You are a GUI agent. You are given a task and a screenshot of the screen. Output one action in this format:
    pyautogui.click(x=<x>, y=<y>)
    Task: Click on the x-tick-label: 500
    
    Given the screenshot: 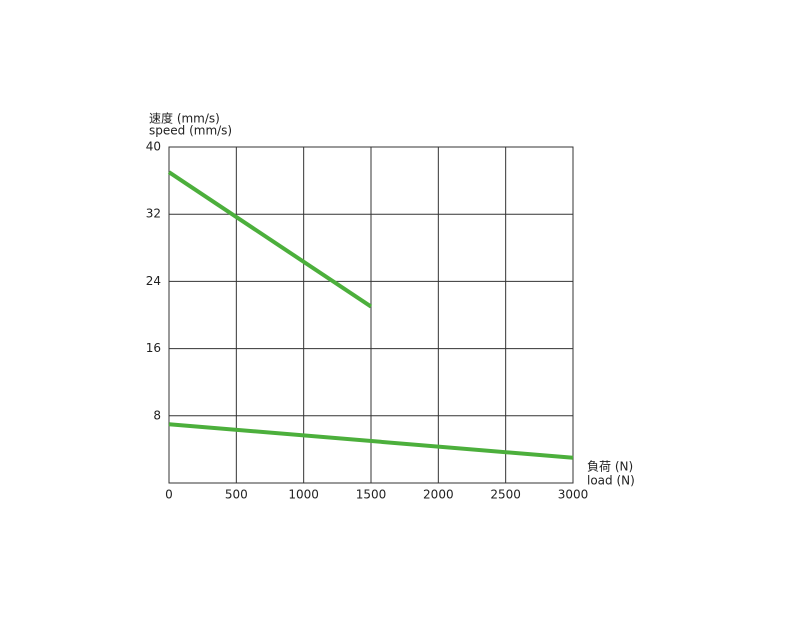 What is the action you would take?
    pyautogui.click(x=236, y=495)
    